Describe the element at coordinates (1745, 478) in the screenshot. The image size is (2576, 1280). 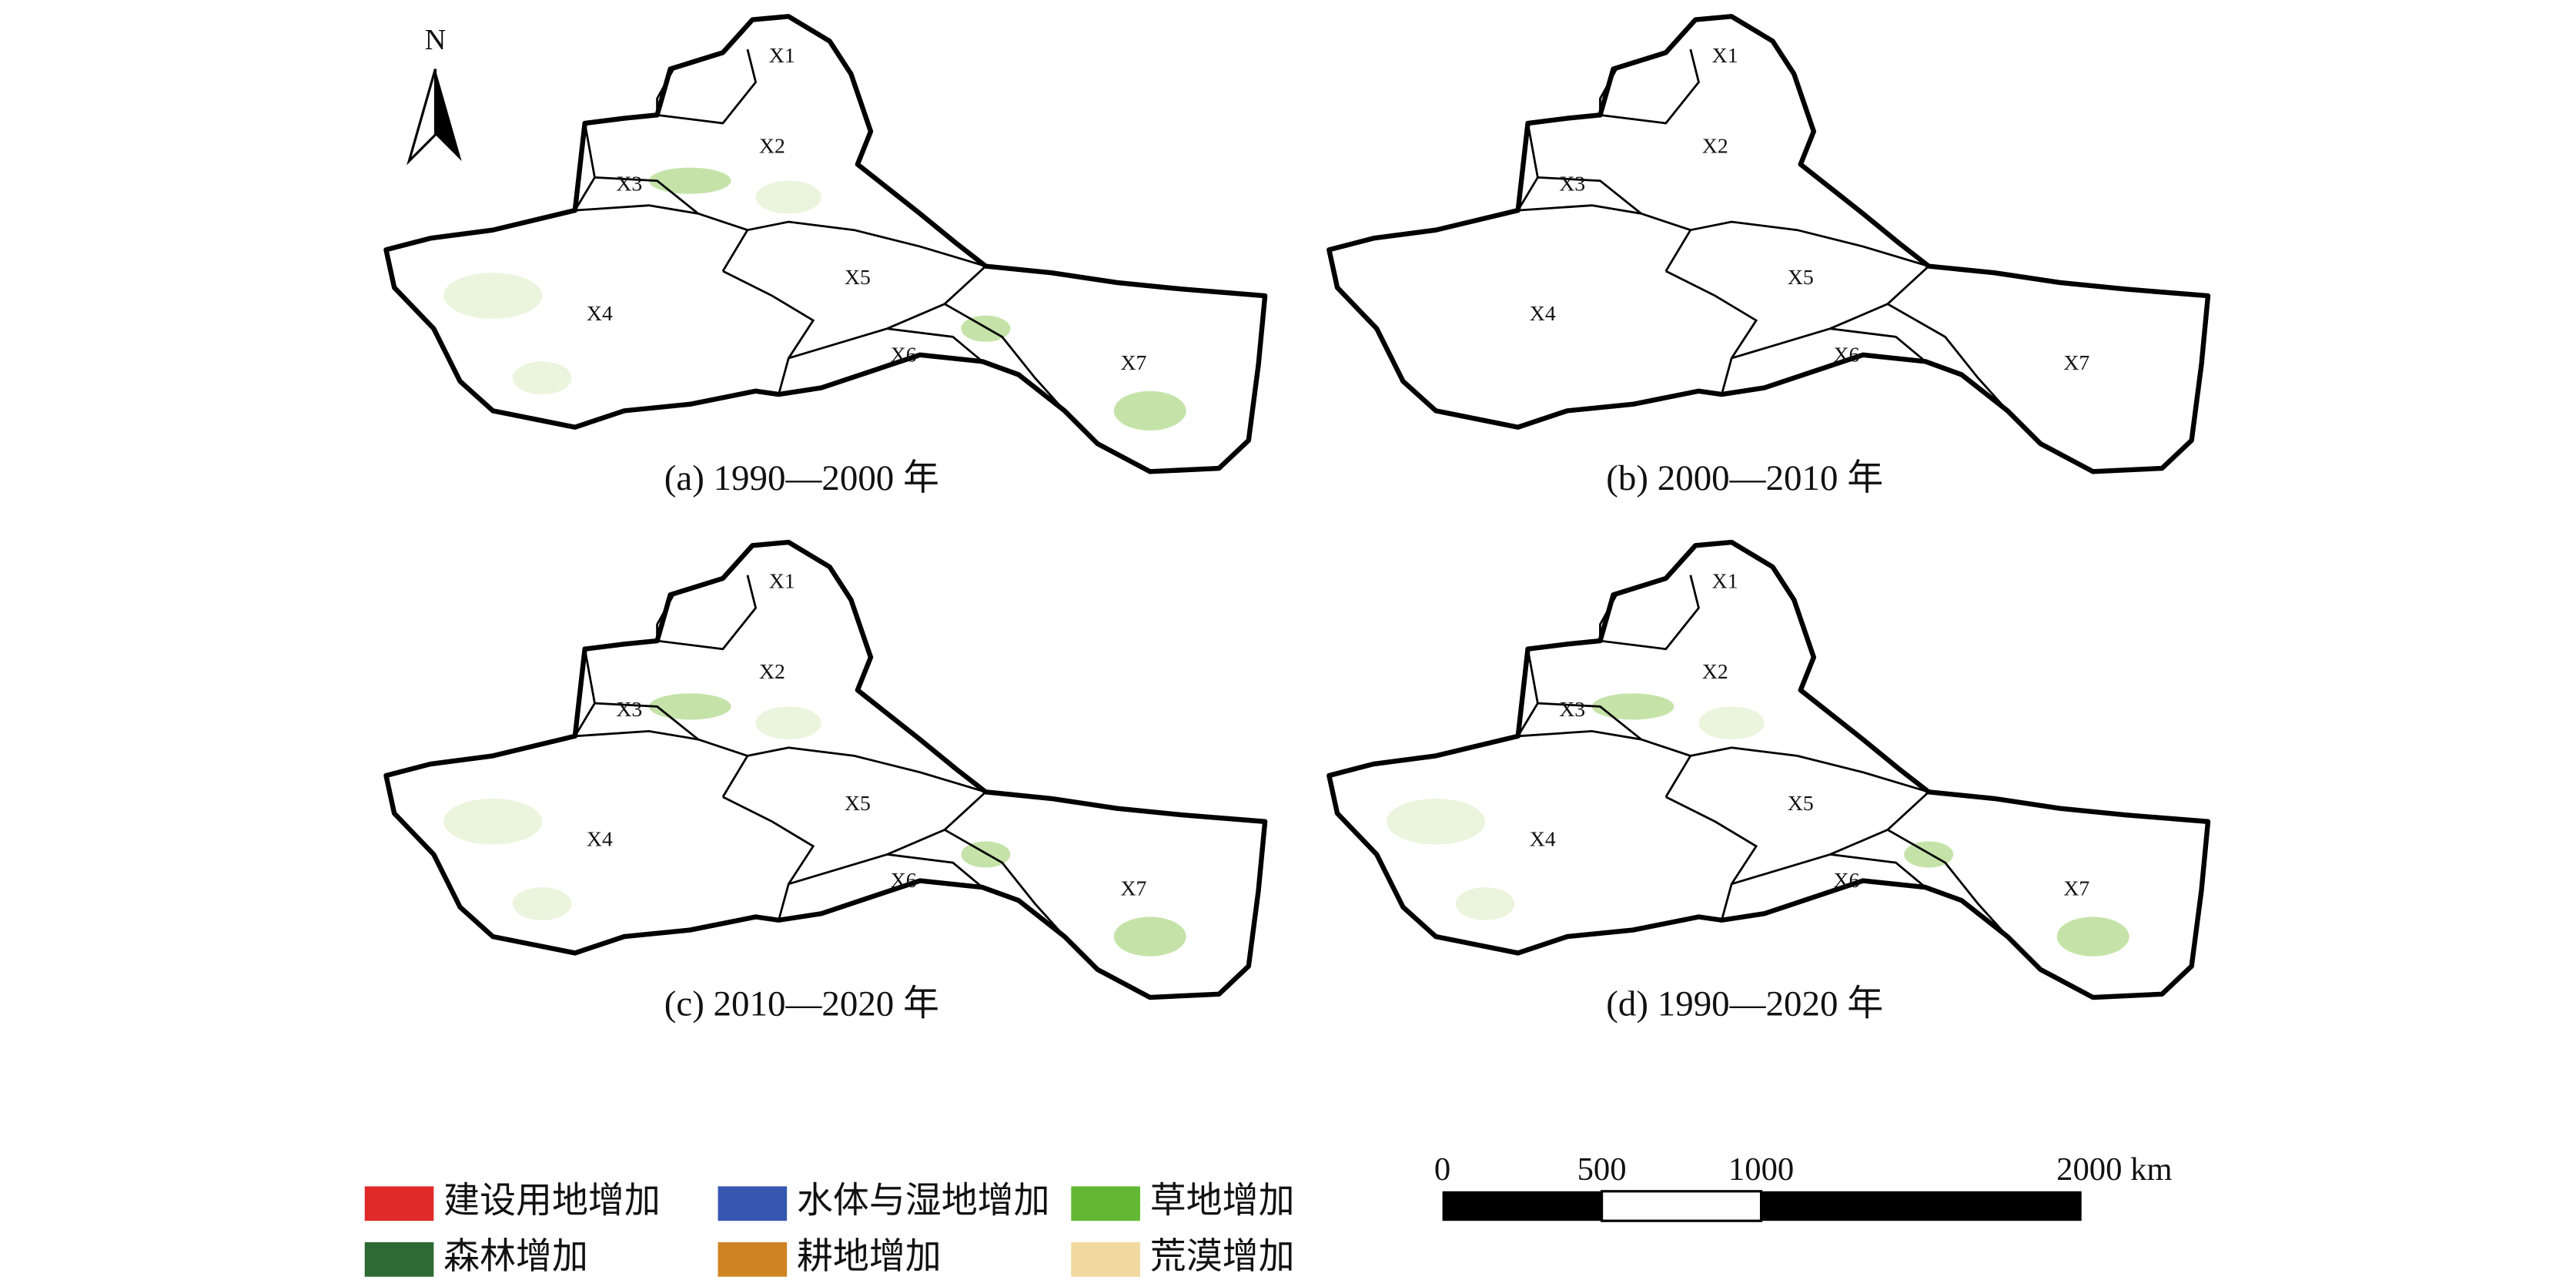
I see `panel-caption: (b) 2000—2010 年` at that location.